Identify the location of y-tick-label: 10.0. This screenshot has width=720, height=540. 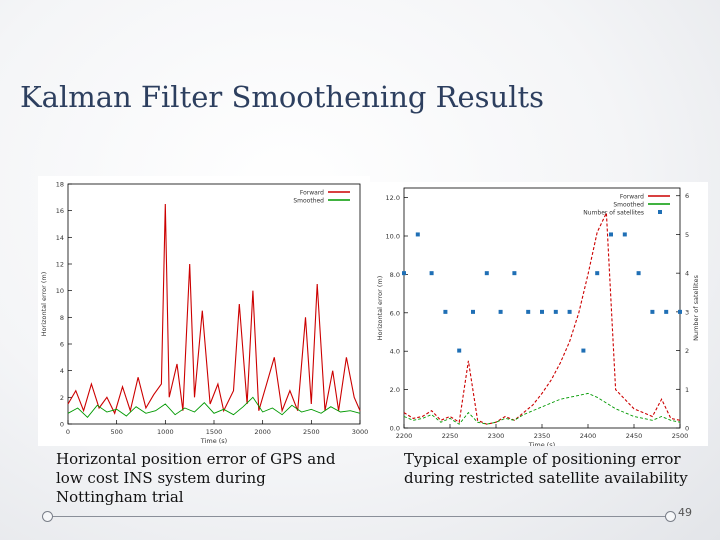
(393, 237).